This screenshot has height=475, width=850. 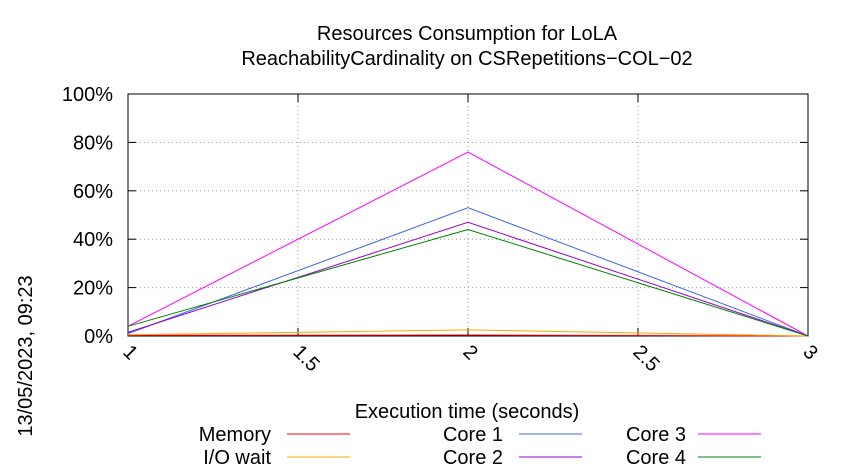 What do you see at coordinates (87, 95) in the screenshot?
I see `y-tick-label: 100%` at bounding box center [87, 95].